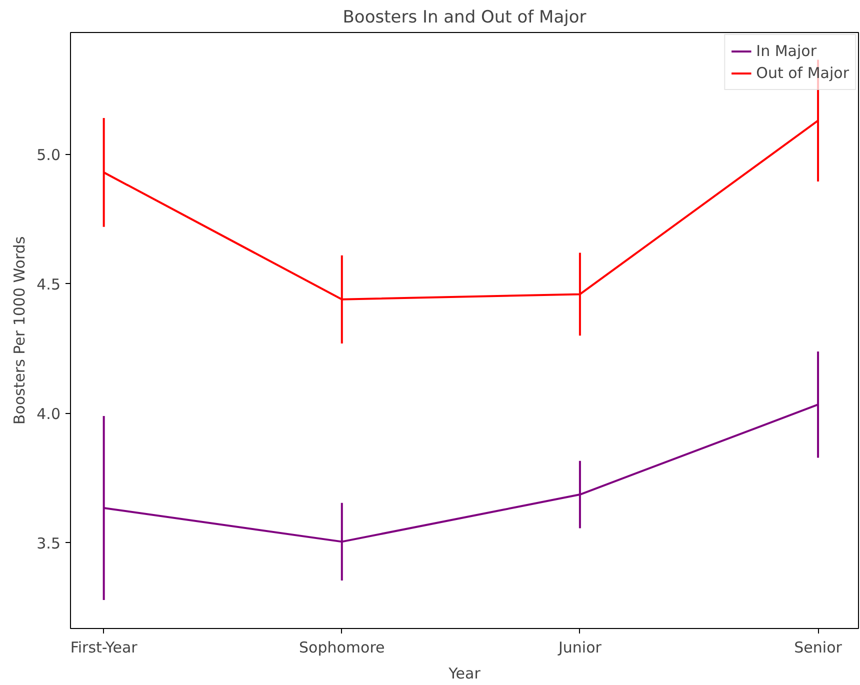  What do you see at coordinates (818, 647) in the screenshot?
I see `x-tick-label: Senior` at bounding box center [818, 647].